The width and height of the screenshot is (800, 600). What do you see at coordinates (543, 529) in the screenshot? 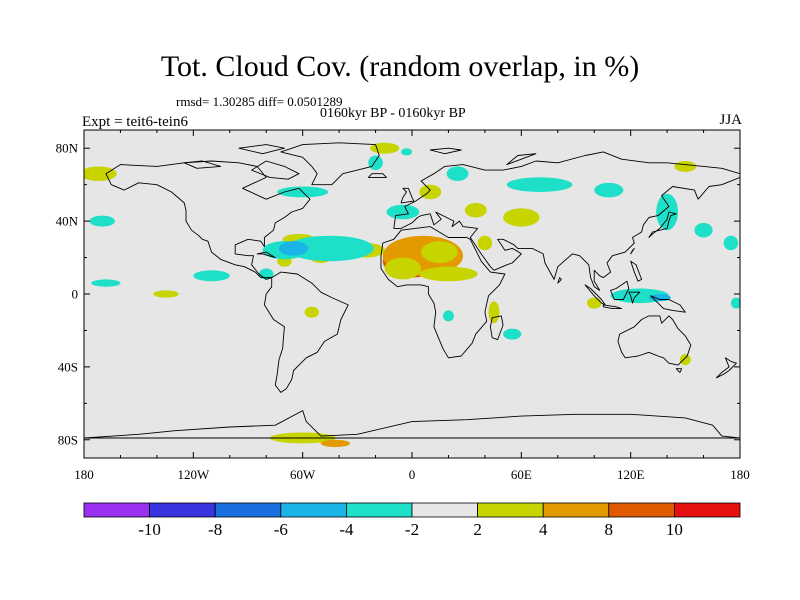
I see `colorbar-label: 4` at bounding box center [543, 529].